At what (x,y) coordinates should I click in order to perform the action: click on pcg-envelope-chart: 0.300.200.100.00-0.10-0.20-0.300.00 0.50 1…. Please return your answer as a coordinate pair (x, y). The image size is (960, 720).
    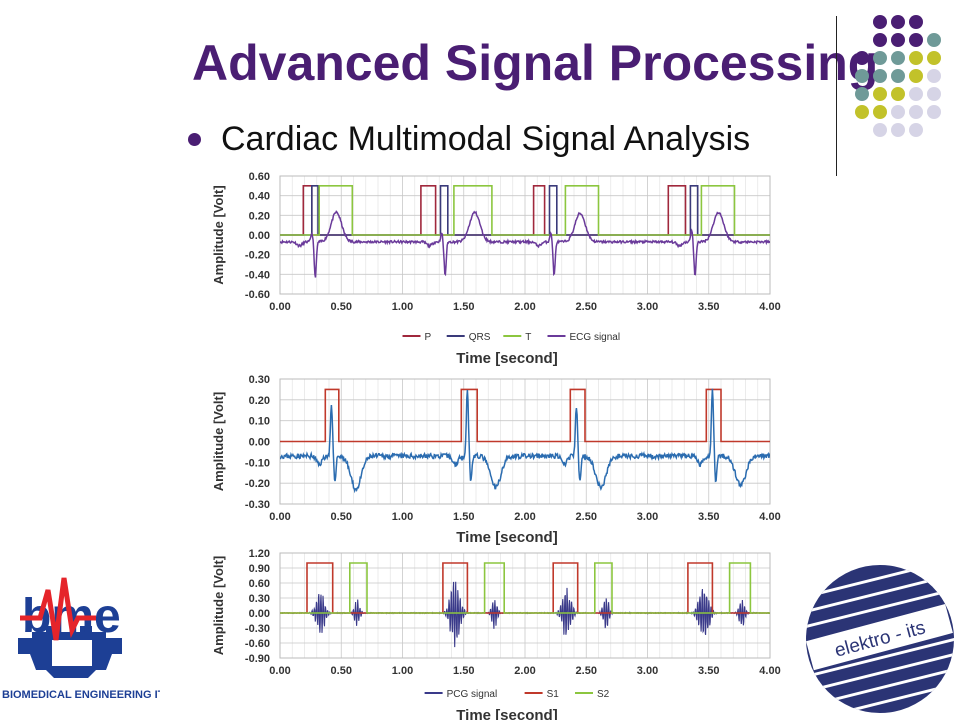
    Looking at the image, I should click on (496, 460).